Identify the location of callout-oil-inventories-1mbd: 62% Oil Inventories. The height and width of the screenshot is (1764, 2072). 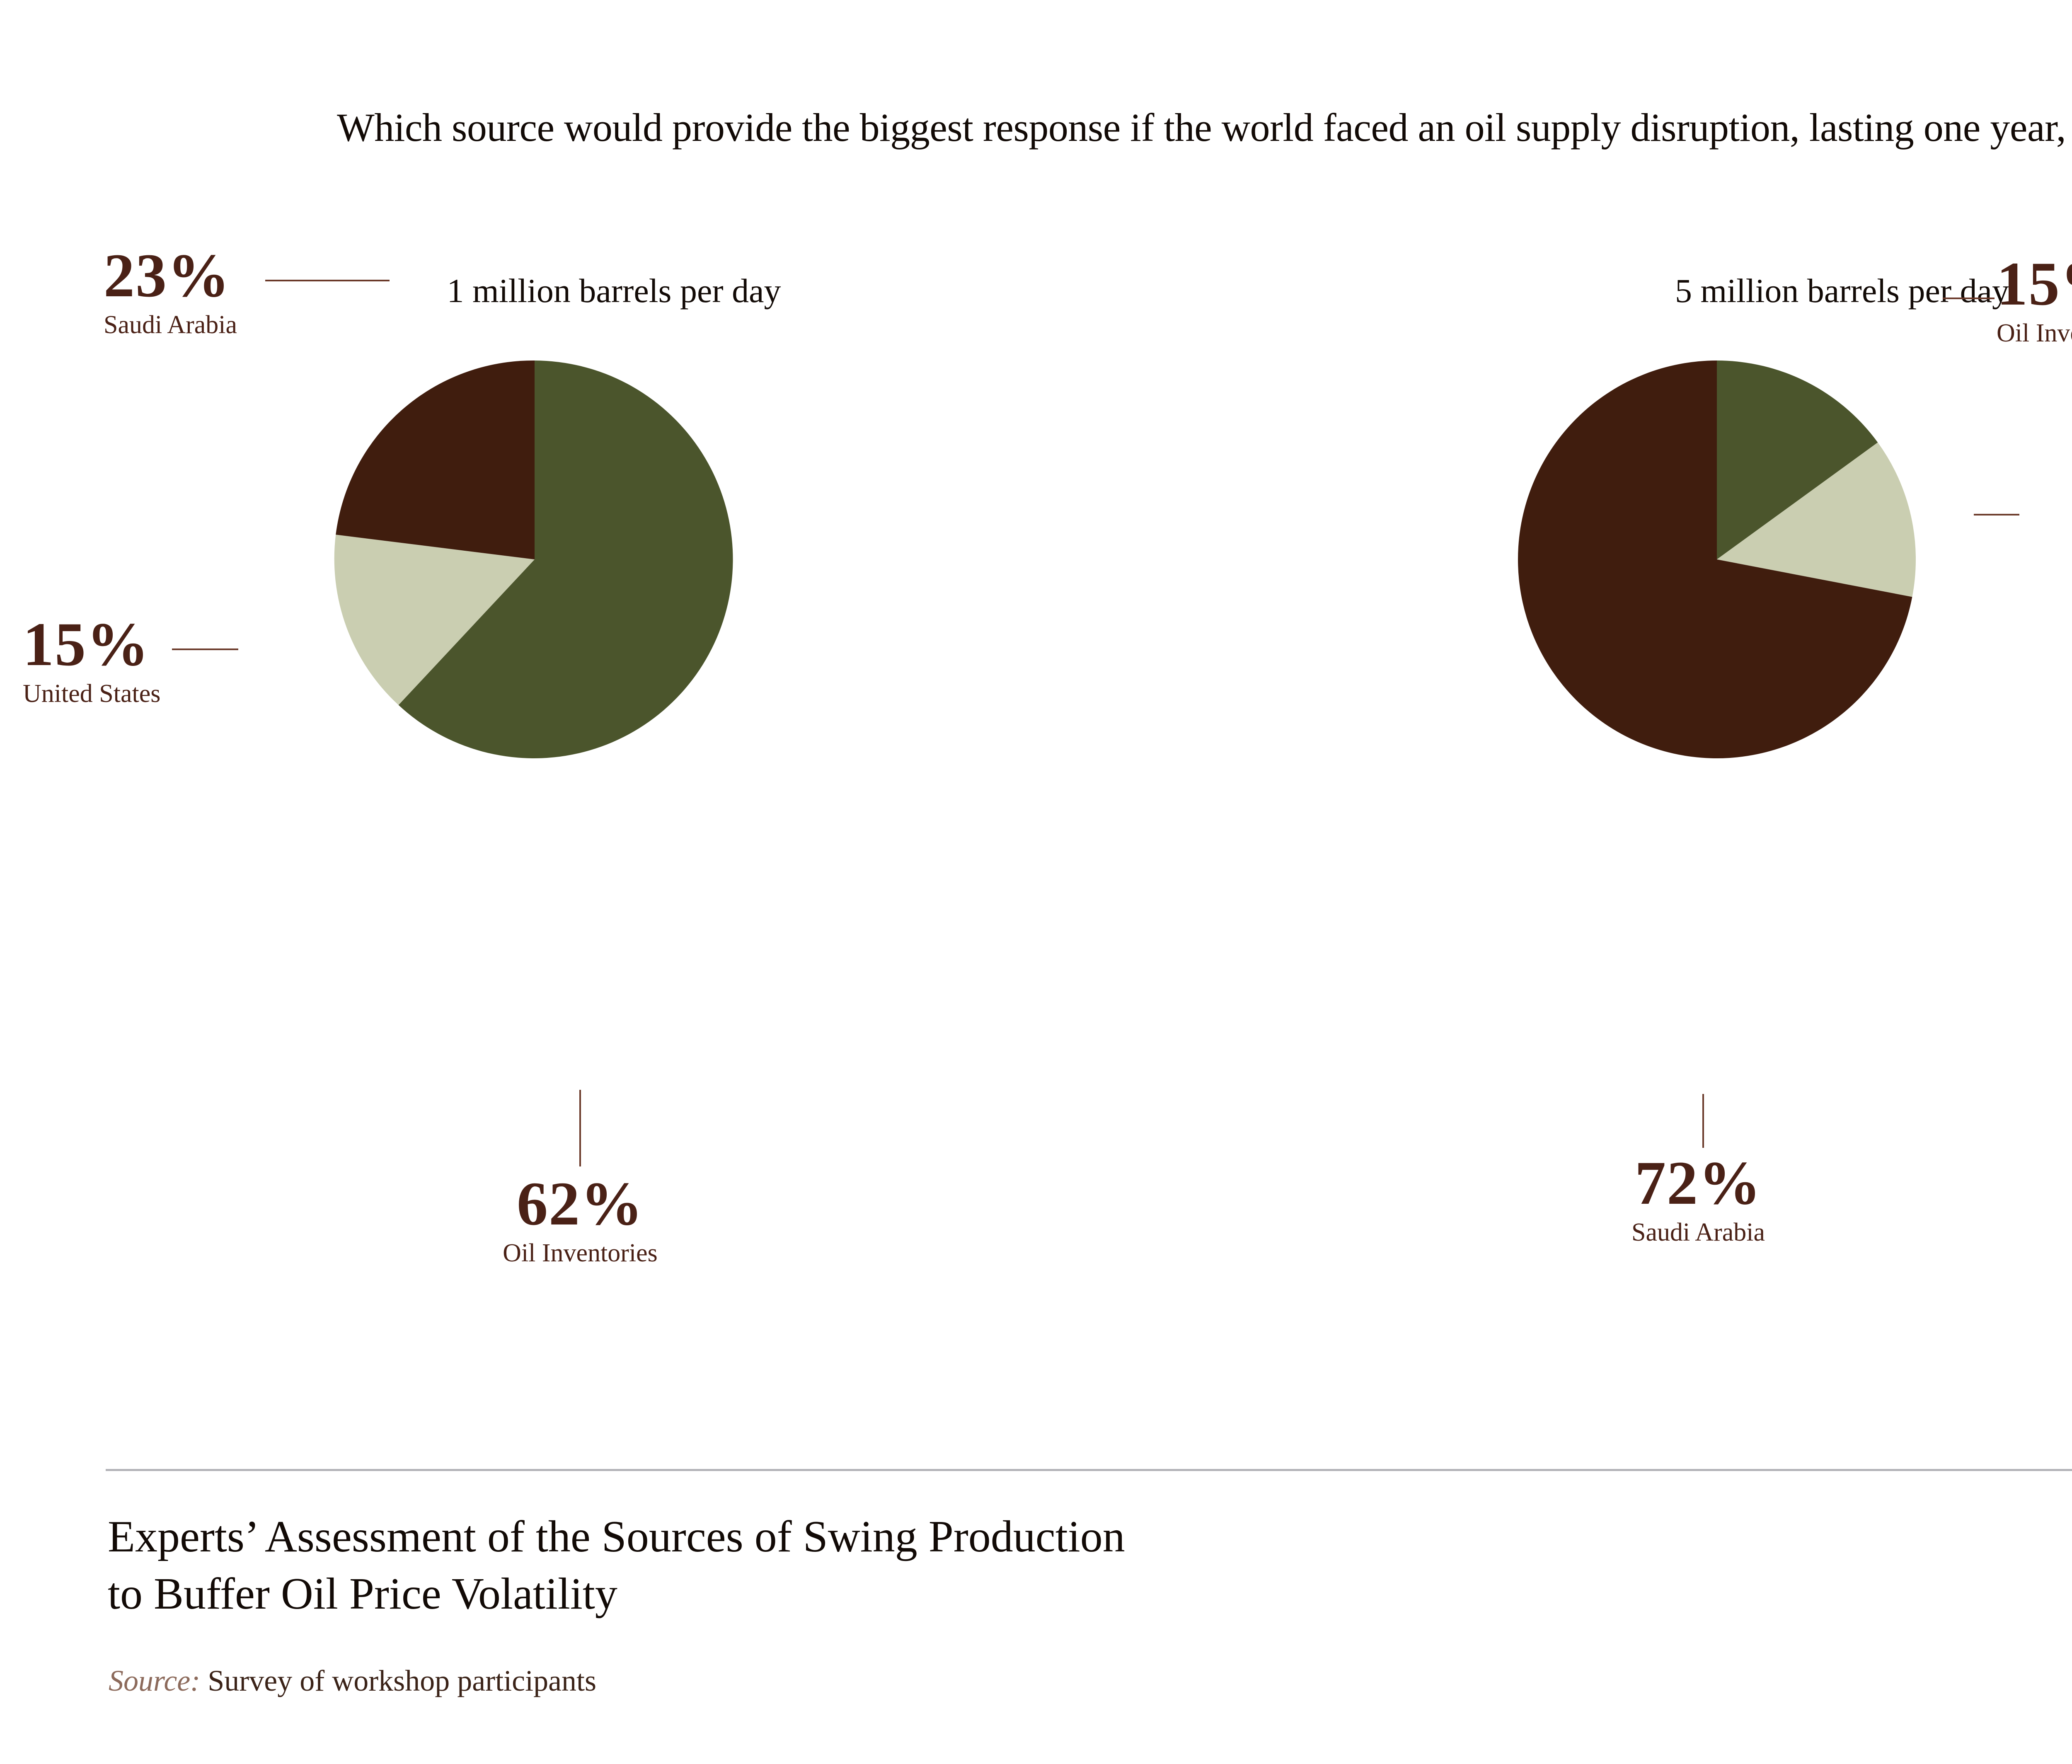
(580, 1221).